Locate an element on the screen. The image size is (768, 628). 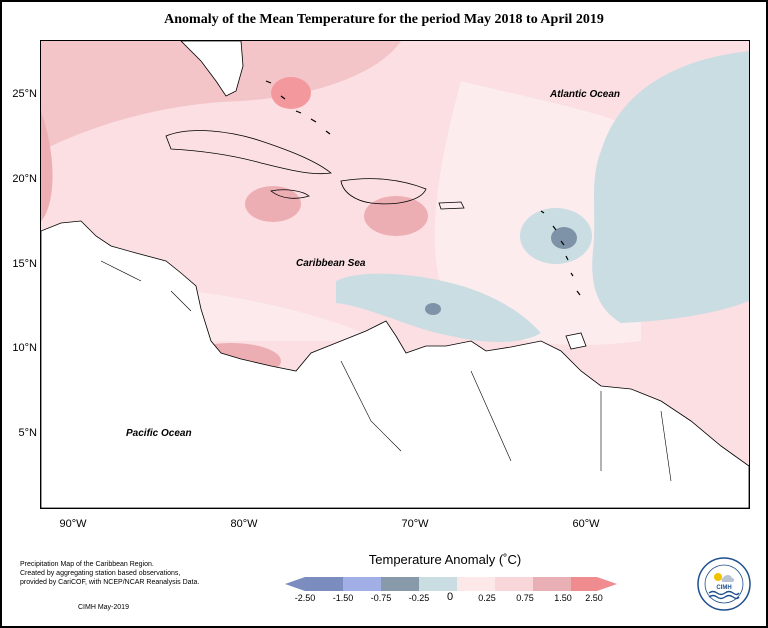
cold-core-antilles is located at coordinates (564, 238).